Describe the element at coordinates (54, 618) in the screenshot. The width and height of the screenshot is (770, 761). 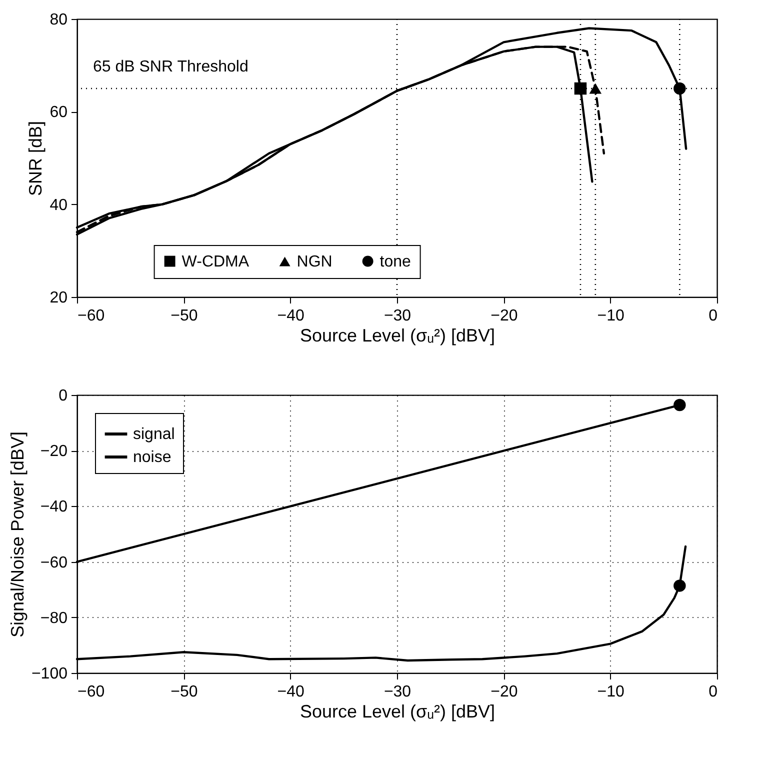
I see `y-tick-label: −80` at that location.